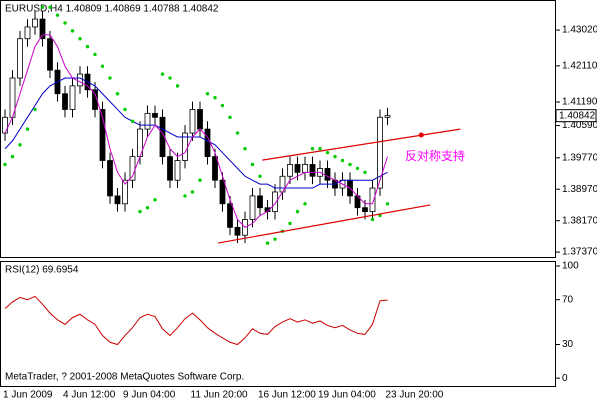  What do you see at coordinates (196, 320) in the screenshot?
I see `rsi-line` at bounding box center [196, 320].